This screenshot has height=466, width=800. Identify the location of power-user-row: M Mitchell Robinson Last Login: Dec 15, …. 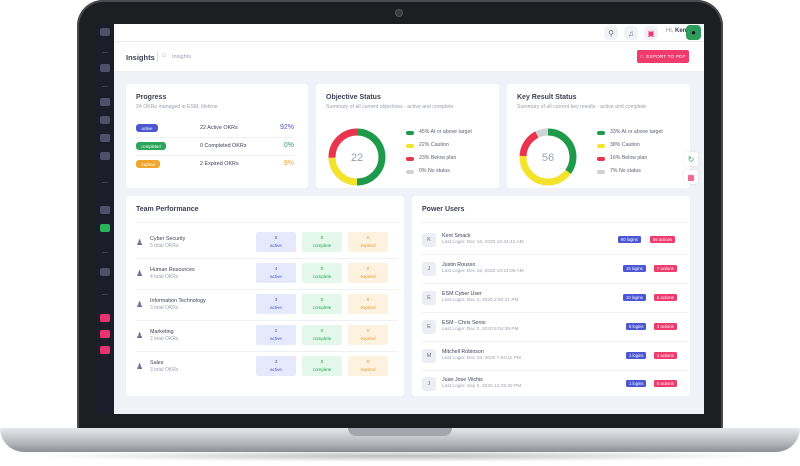
(555, 357).